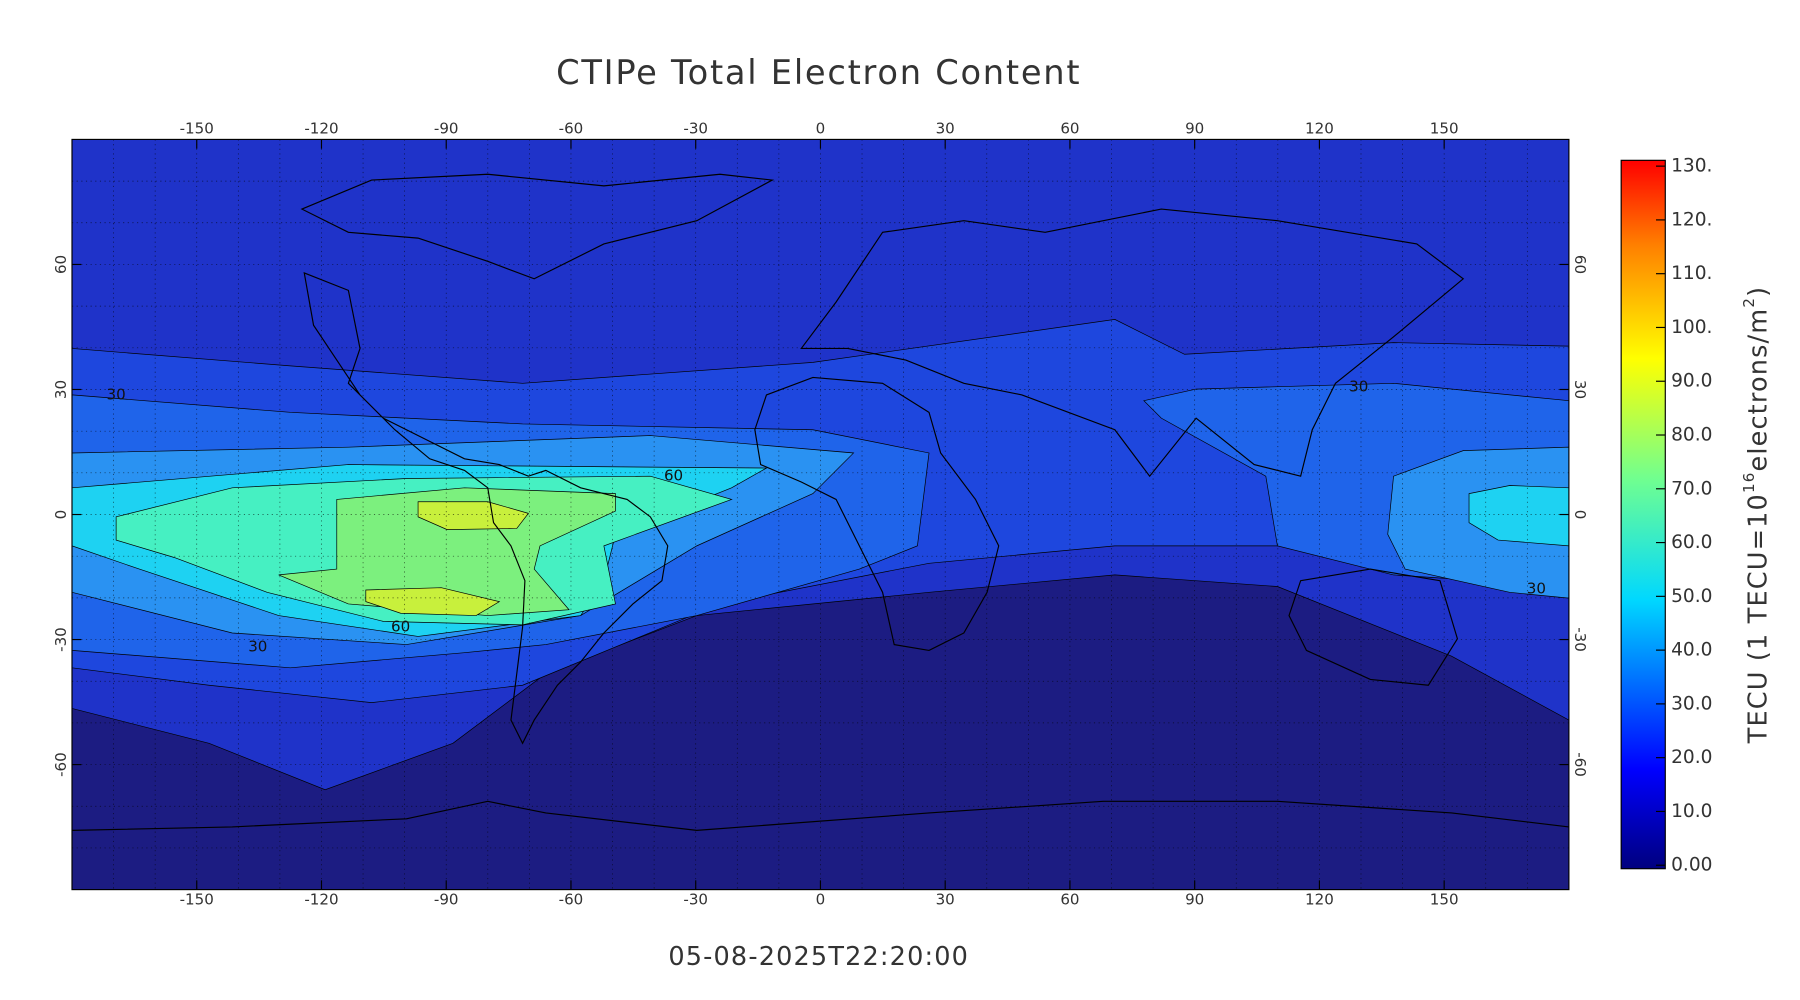 The height and width of the screenshot is (1000, 1800). What do you see at coordinates (818, 72) in the screenshot?
I see `title: CTIPe Total Electron Content` at bounding box center [818, 72].